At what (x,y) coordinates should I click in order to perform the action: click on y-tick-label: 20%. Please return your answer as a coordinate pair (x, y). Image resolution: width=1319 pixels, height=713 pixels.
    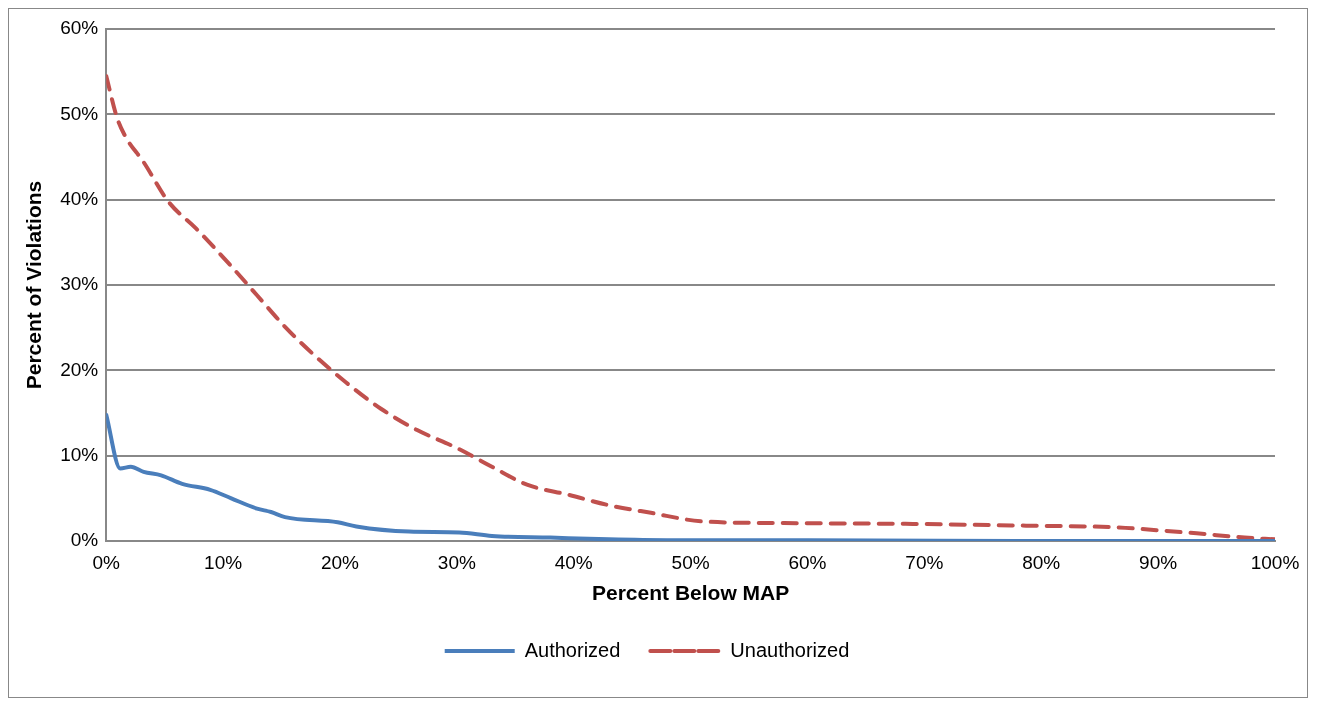
    Looking at the image, I should click on (79, 369).